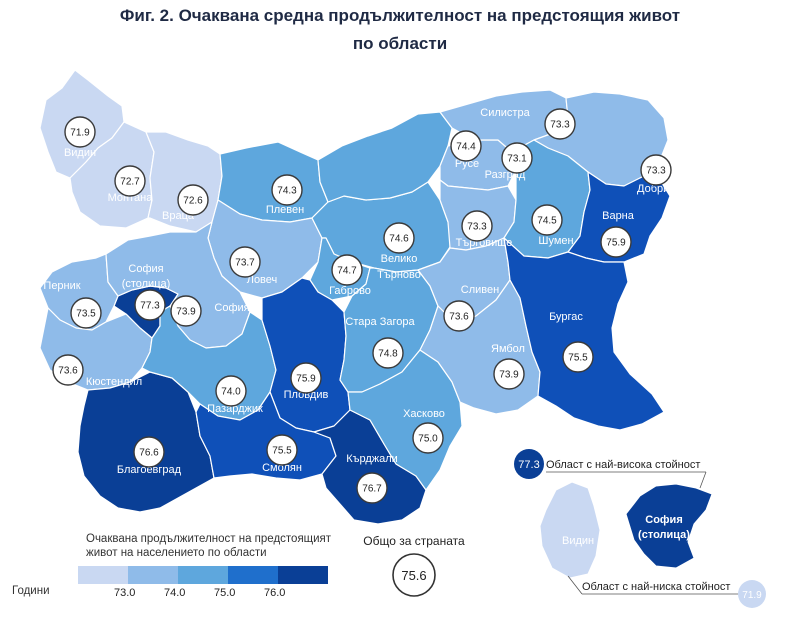 This screenshot has height=630, width=800. Describe the element at coordinates (262, 280) in the screenshot. I see `region-name-lovech: Ловеч` at that location.